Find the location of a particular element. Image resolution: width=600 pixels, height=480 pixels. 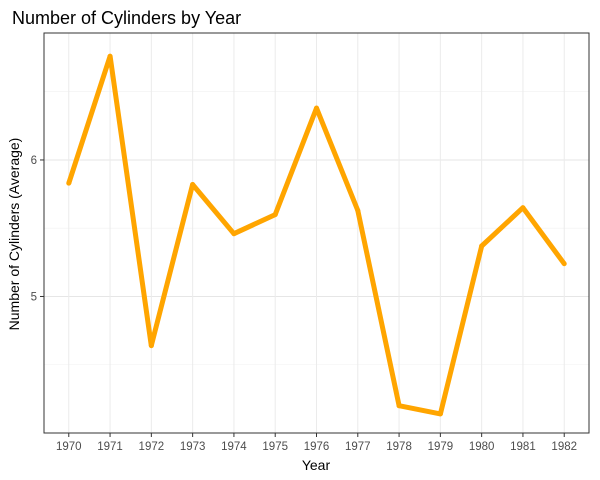

data-point-1972 is located at coordinates (151, 346).